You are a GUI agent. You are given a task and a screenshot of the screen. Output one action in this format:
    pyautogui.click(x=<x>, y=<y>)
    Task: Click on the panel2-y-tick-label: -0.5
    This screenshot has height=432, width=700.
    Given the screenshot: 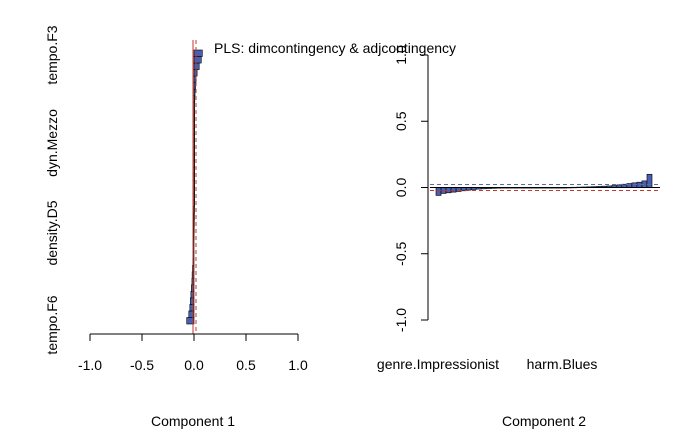 What is the action you would take?
    pyautogui.click(x=401, y=253)
    